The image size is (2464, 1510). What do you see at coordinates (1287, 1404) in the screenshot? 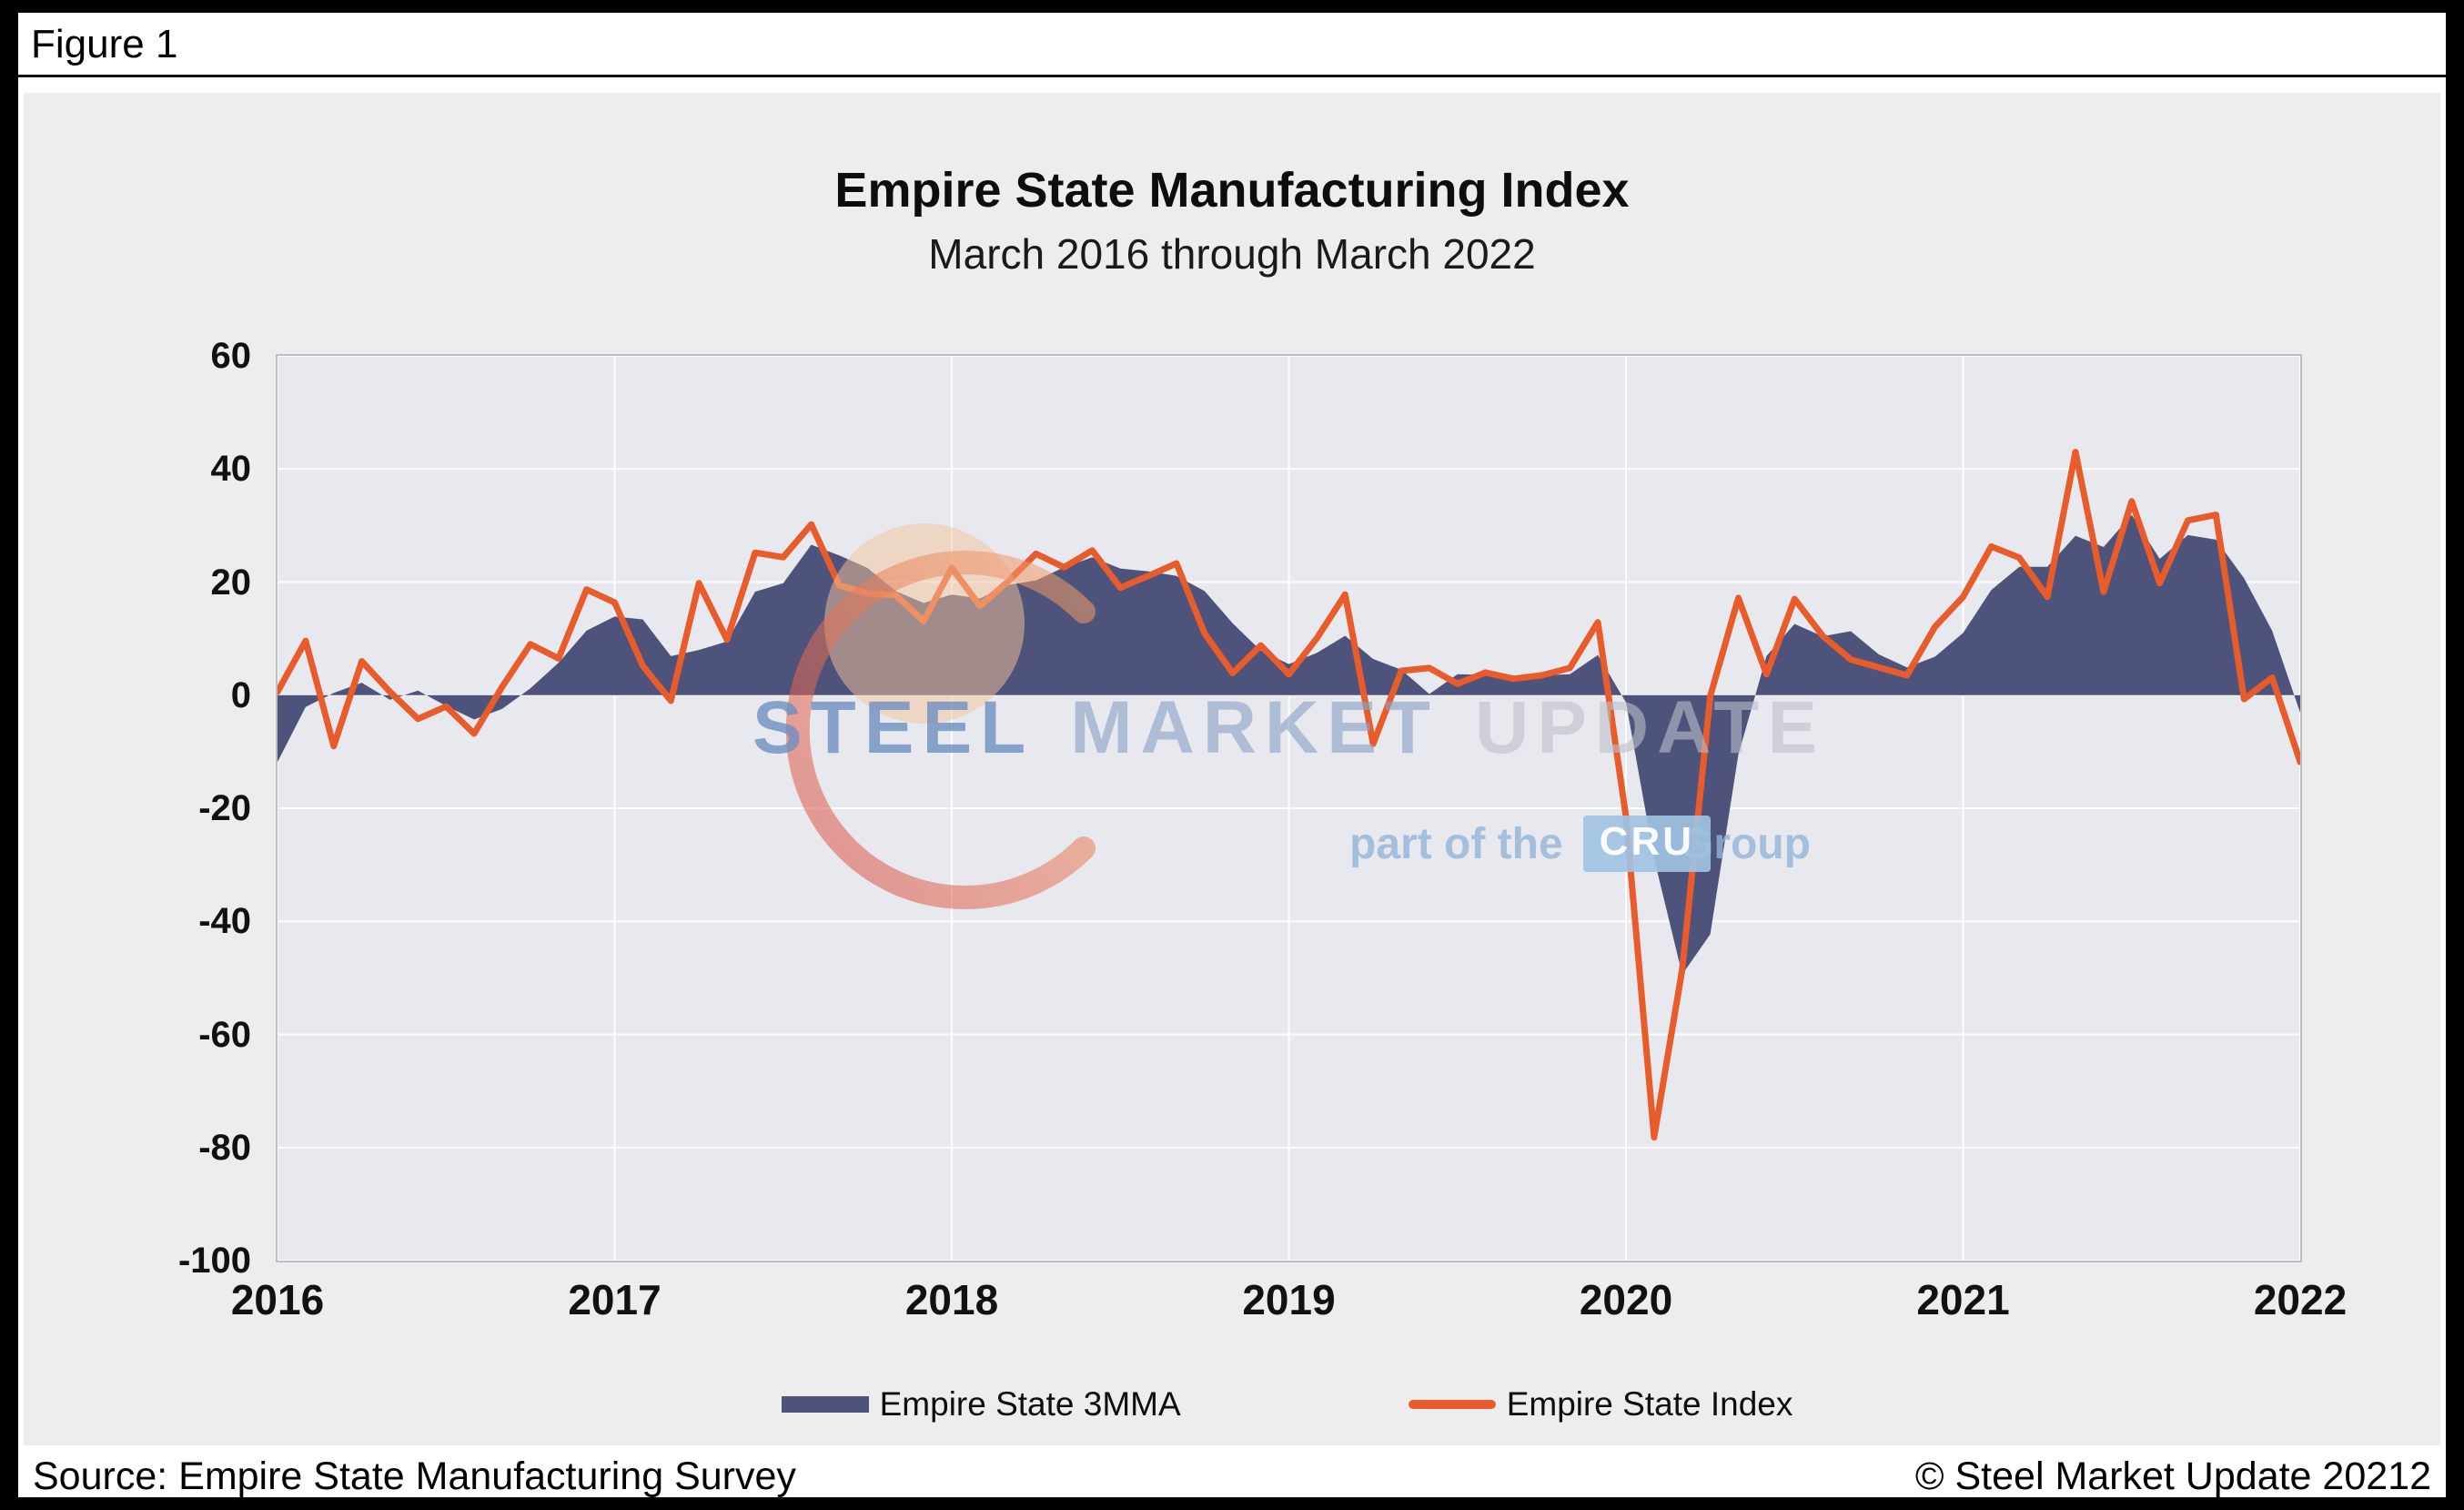
I see `legend: Empire State 3MMA Empire State Index` at bounding box center [1287, 1404].